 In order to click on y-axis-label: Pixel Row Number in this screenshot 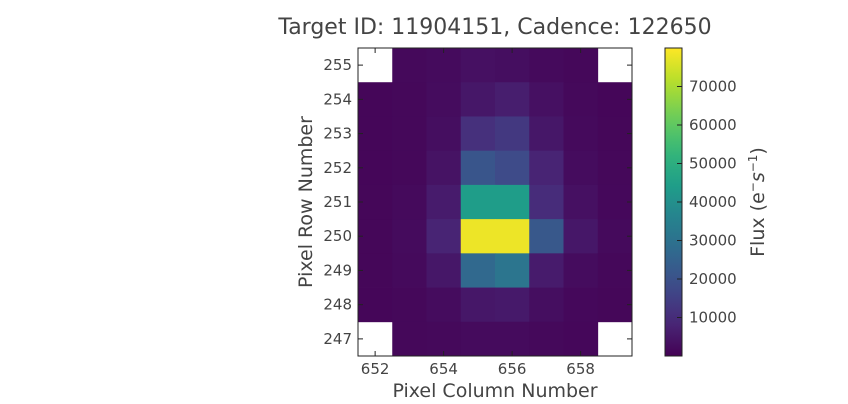, I will do `click(306, 202)`.